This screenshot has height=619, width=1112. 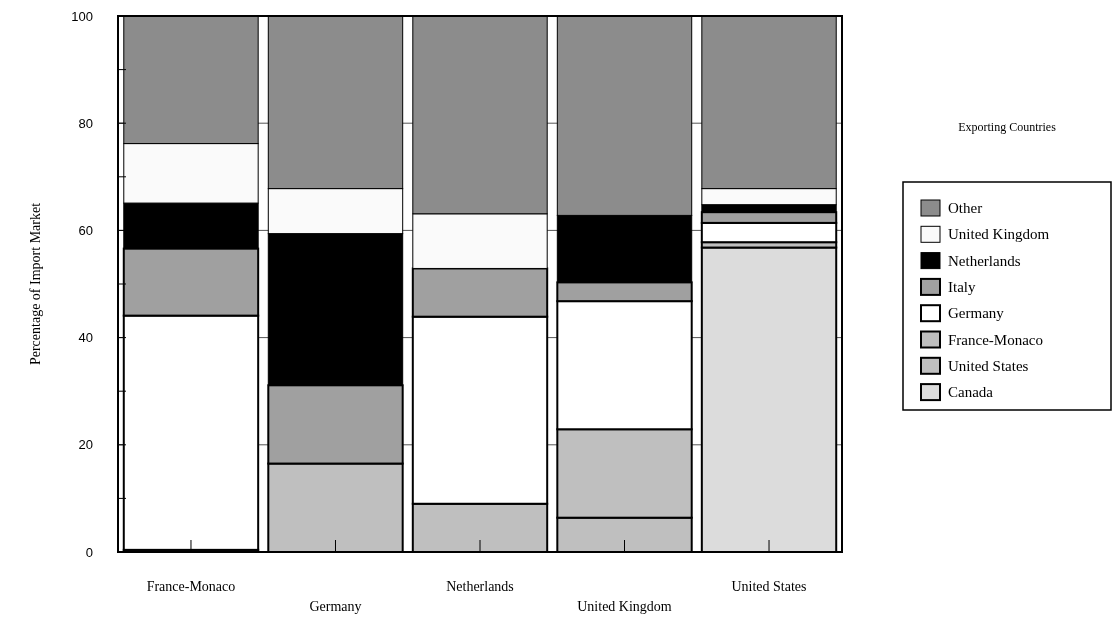 I want to click on legend-label: United Kingdom, so click(x=999, y=234).